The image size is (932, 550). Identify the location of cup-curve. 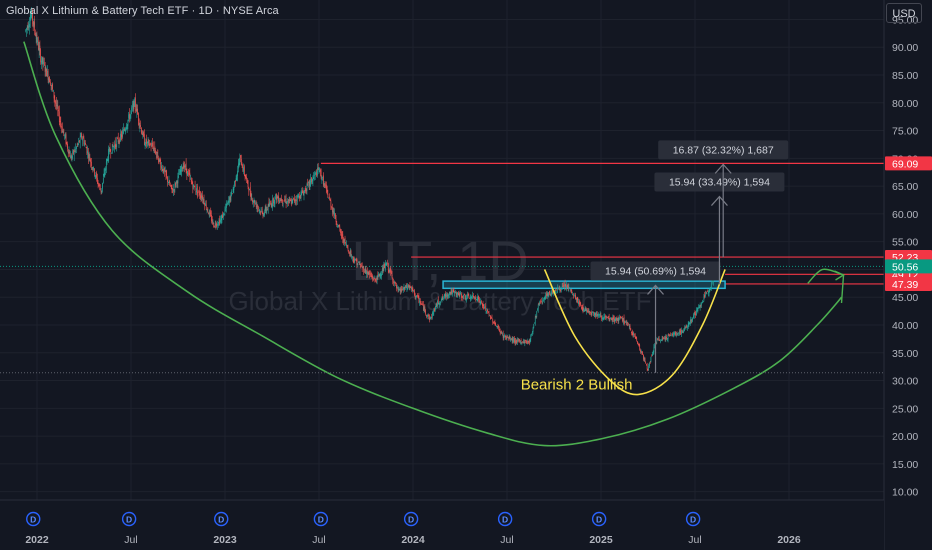
(634, 332).